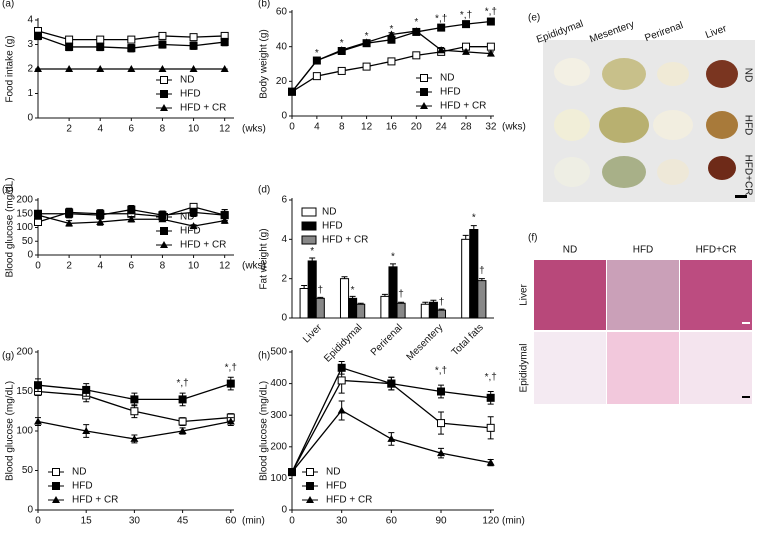 The width and height of the screenshot is (758, 540). Describe the element at coordinates (342, 127) in the screenshot. I see `x-tick-label: 8` at that location.